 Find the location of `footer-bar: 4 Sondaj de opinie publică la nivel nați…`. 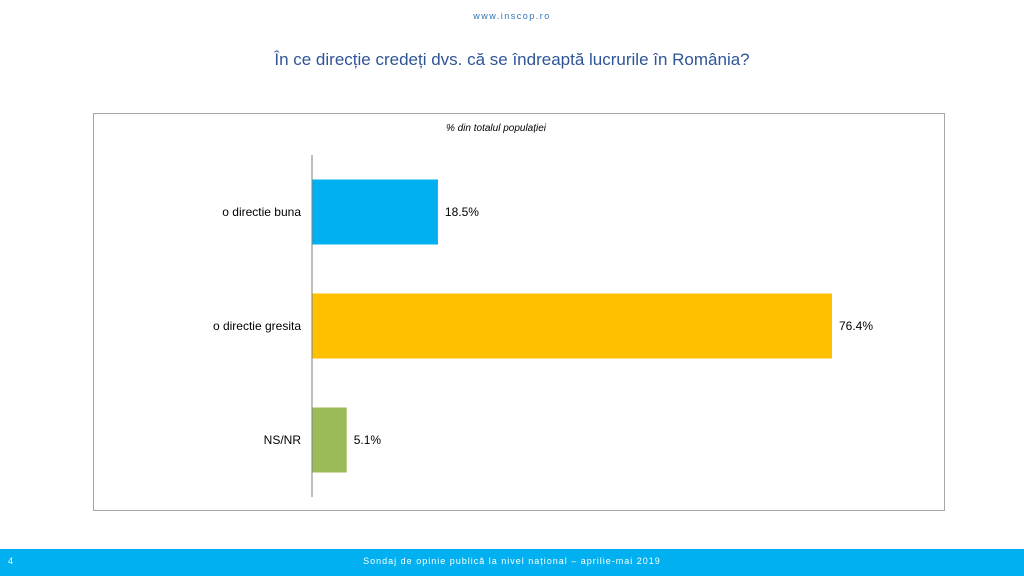

footer-bar: 4 Sondaj de opinie publică la nivel nați… is located at coordinates (512, 562).